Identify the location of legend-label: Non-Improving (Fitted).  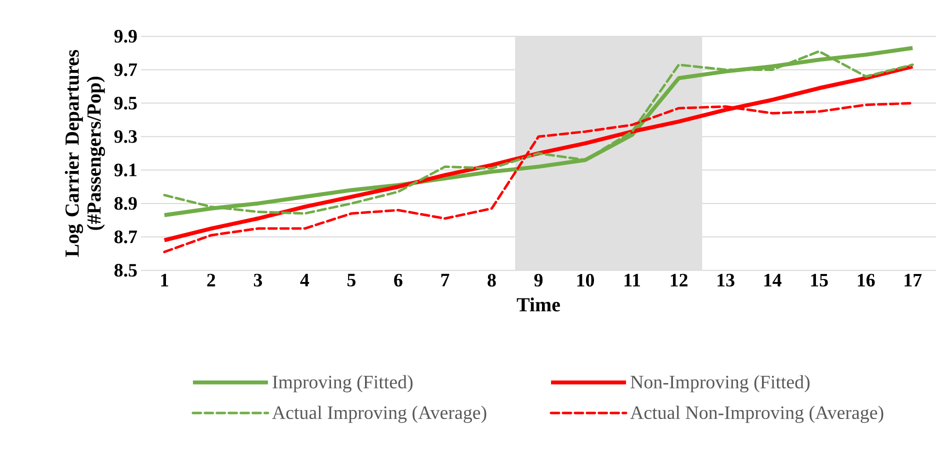
(720, 383).